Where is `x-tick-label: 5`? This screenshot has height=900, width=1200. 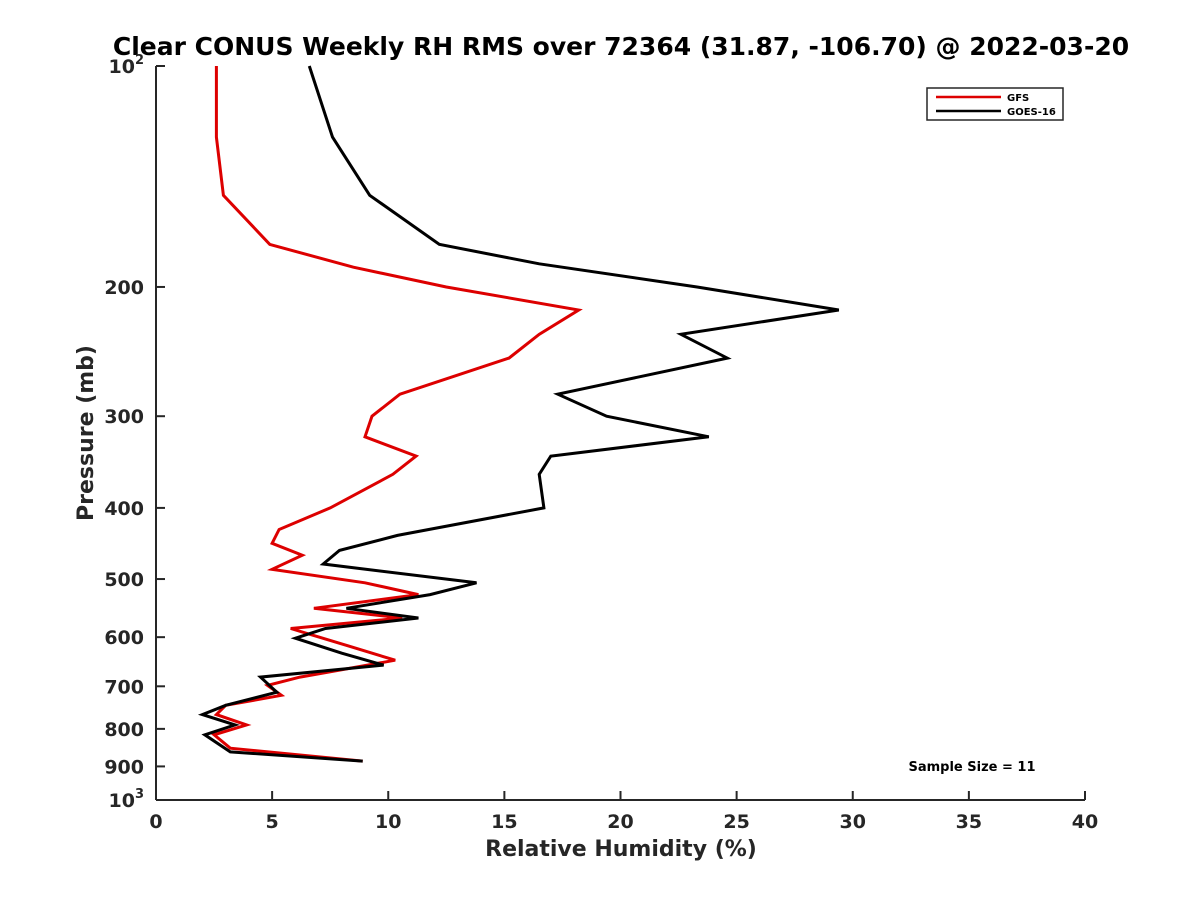
x-tick-label: 5 is located at coordinates (272, 822).